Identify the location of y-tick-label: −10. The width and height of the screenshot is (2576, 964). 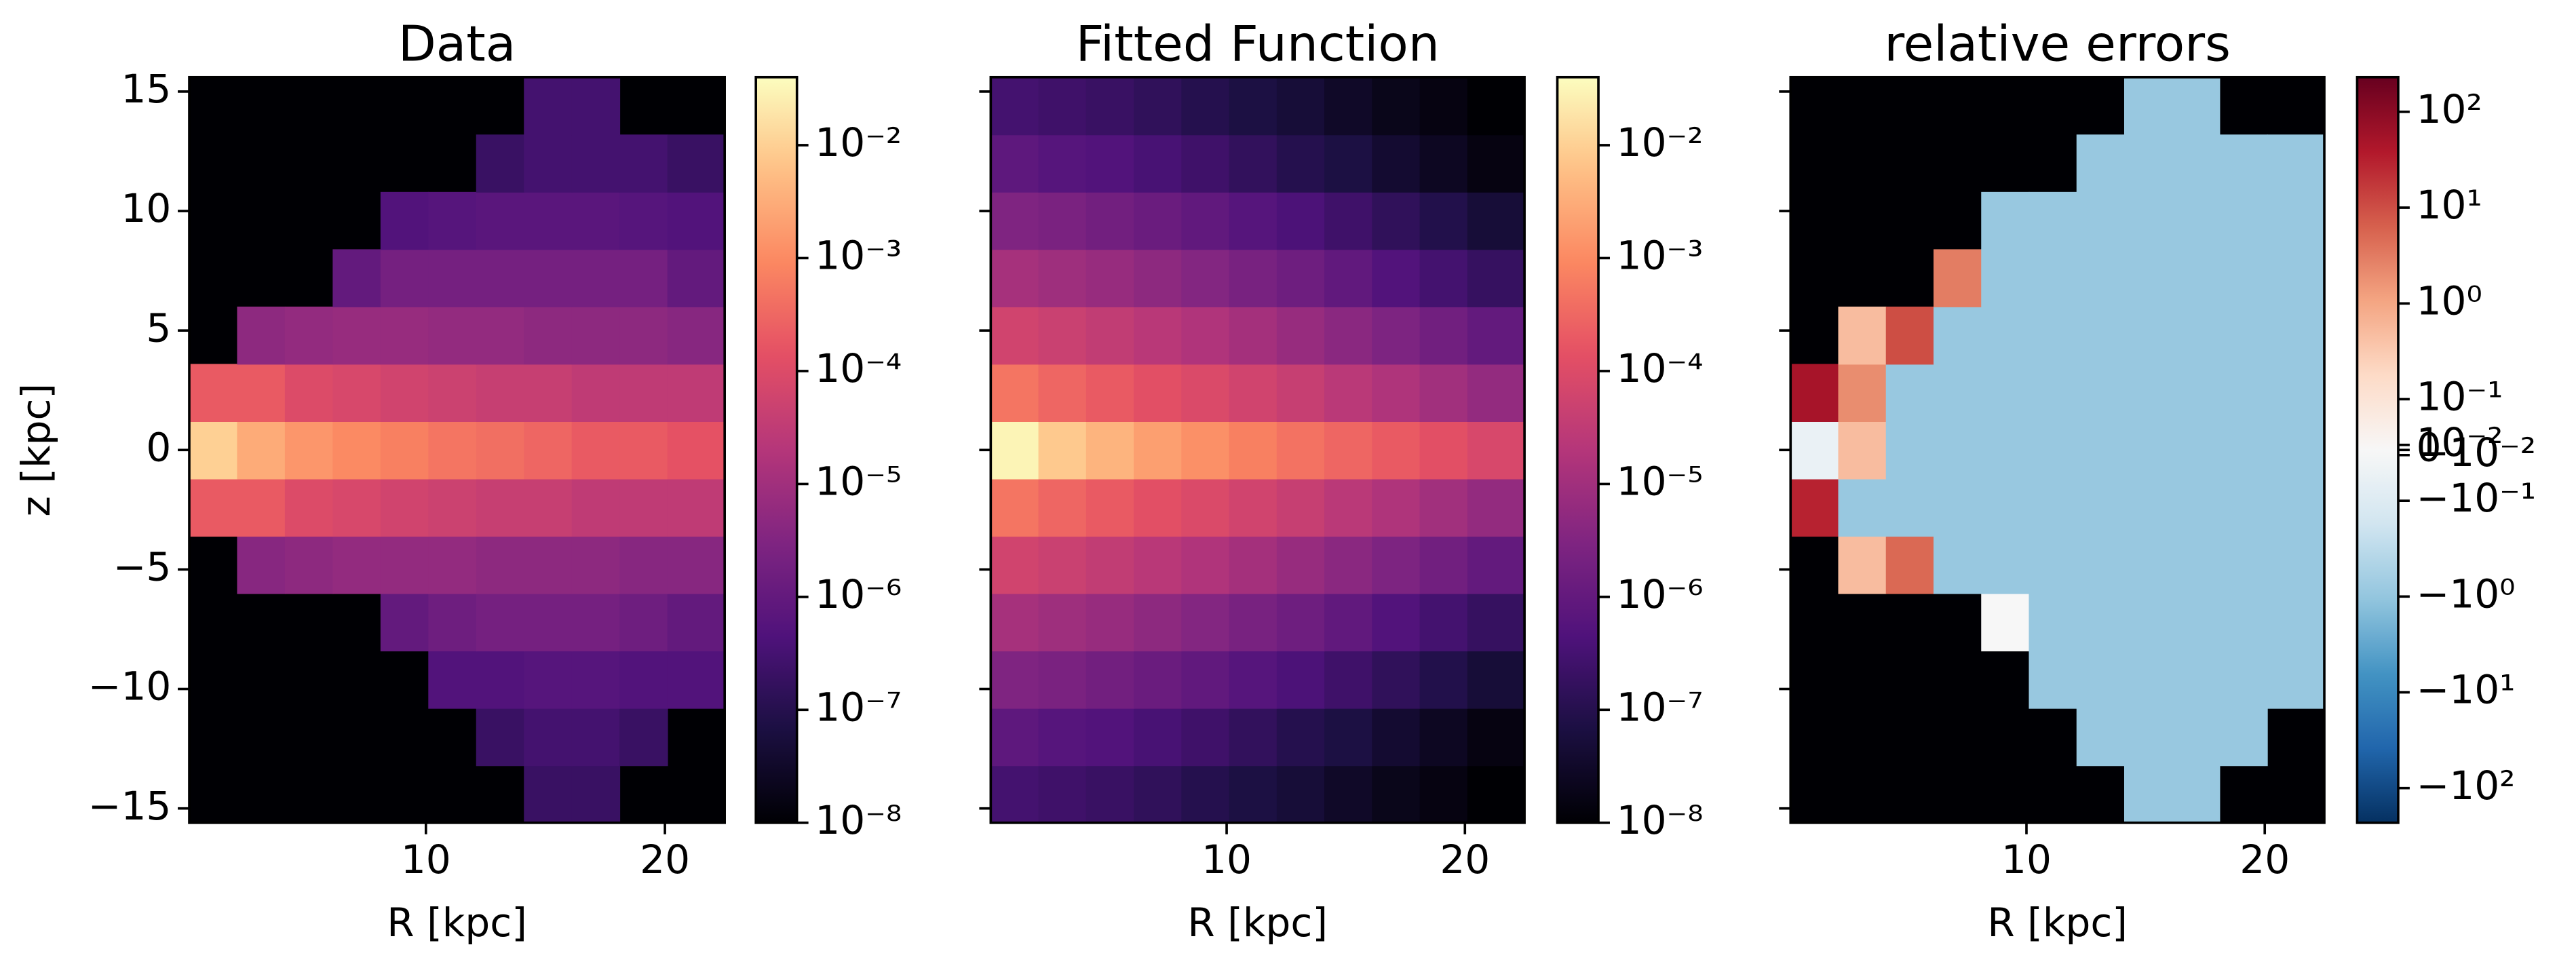
(130, 686).